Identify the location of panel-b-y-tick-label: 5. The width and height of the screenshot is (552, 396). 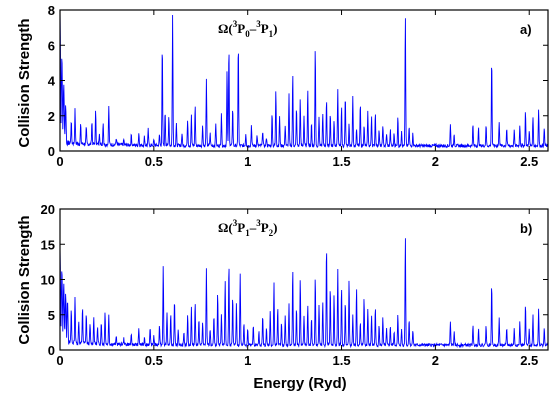
(51, 315).